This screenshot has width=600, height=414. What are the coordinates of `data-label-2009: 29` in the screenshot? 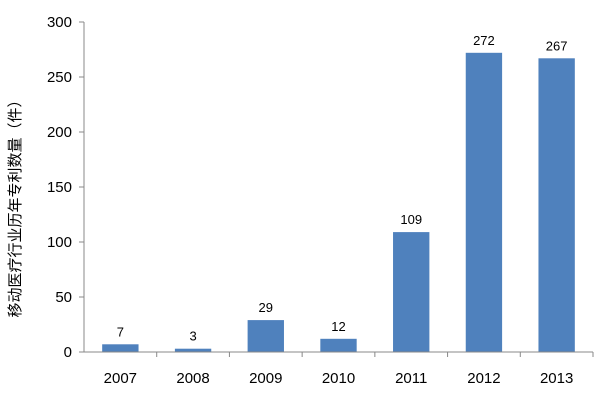 It's located at (266, 307).